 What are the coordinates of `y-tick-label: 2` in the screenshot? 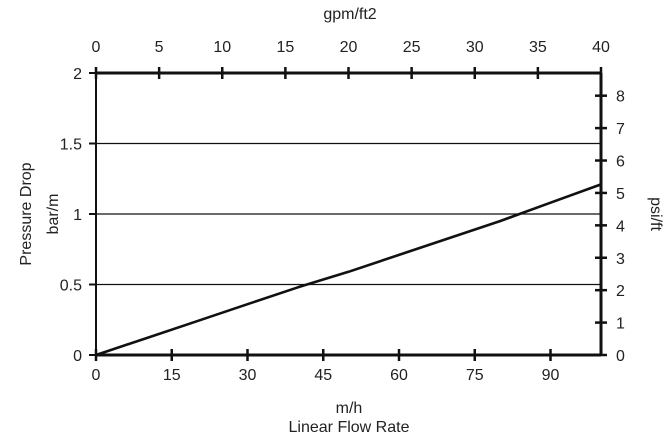 It's located at (77, 74).